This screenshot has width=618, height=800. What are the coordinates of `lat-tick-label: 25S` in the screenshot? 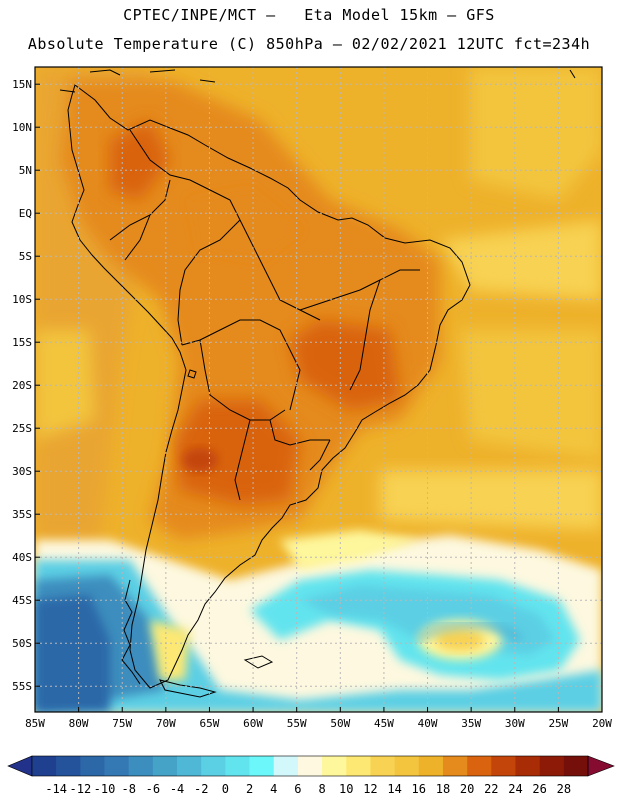 It's located at (22, 428).